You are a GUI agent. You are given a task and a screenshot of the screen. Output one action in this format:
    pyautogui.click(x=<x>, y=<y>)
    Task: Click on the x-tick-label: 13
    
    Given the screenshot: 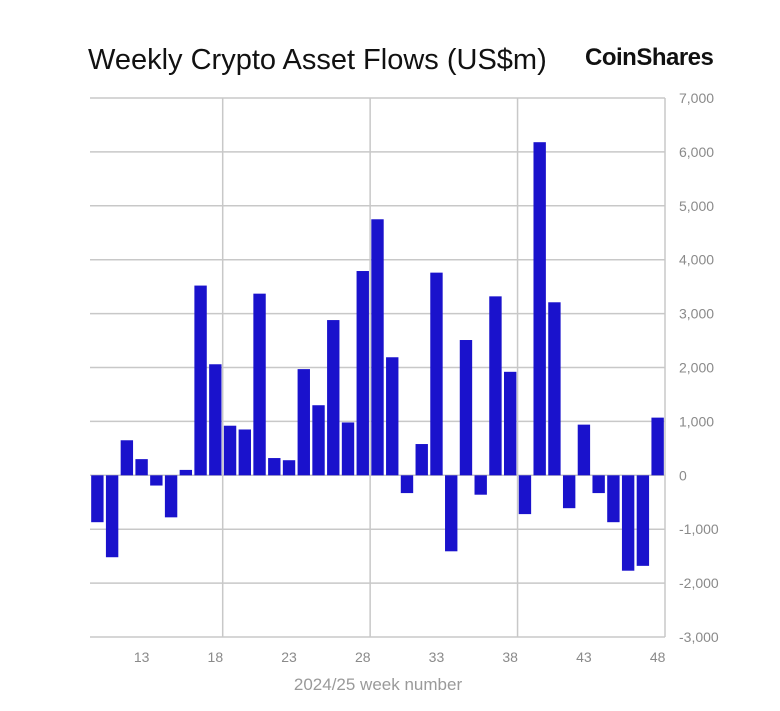 What is the action you would take?
    pyautogui.click(x=142, y=657)
    